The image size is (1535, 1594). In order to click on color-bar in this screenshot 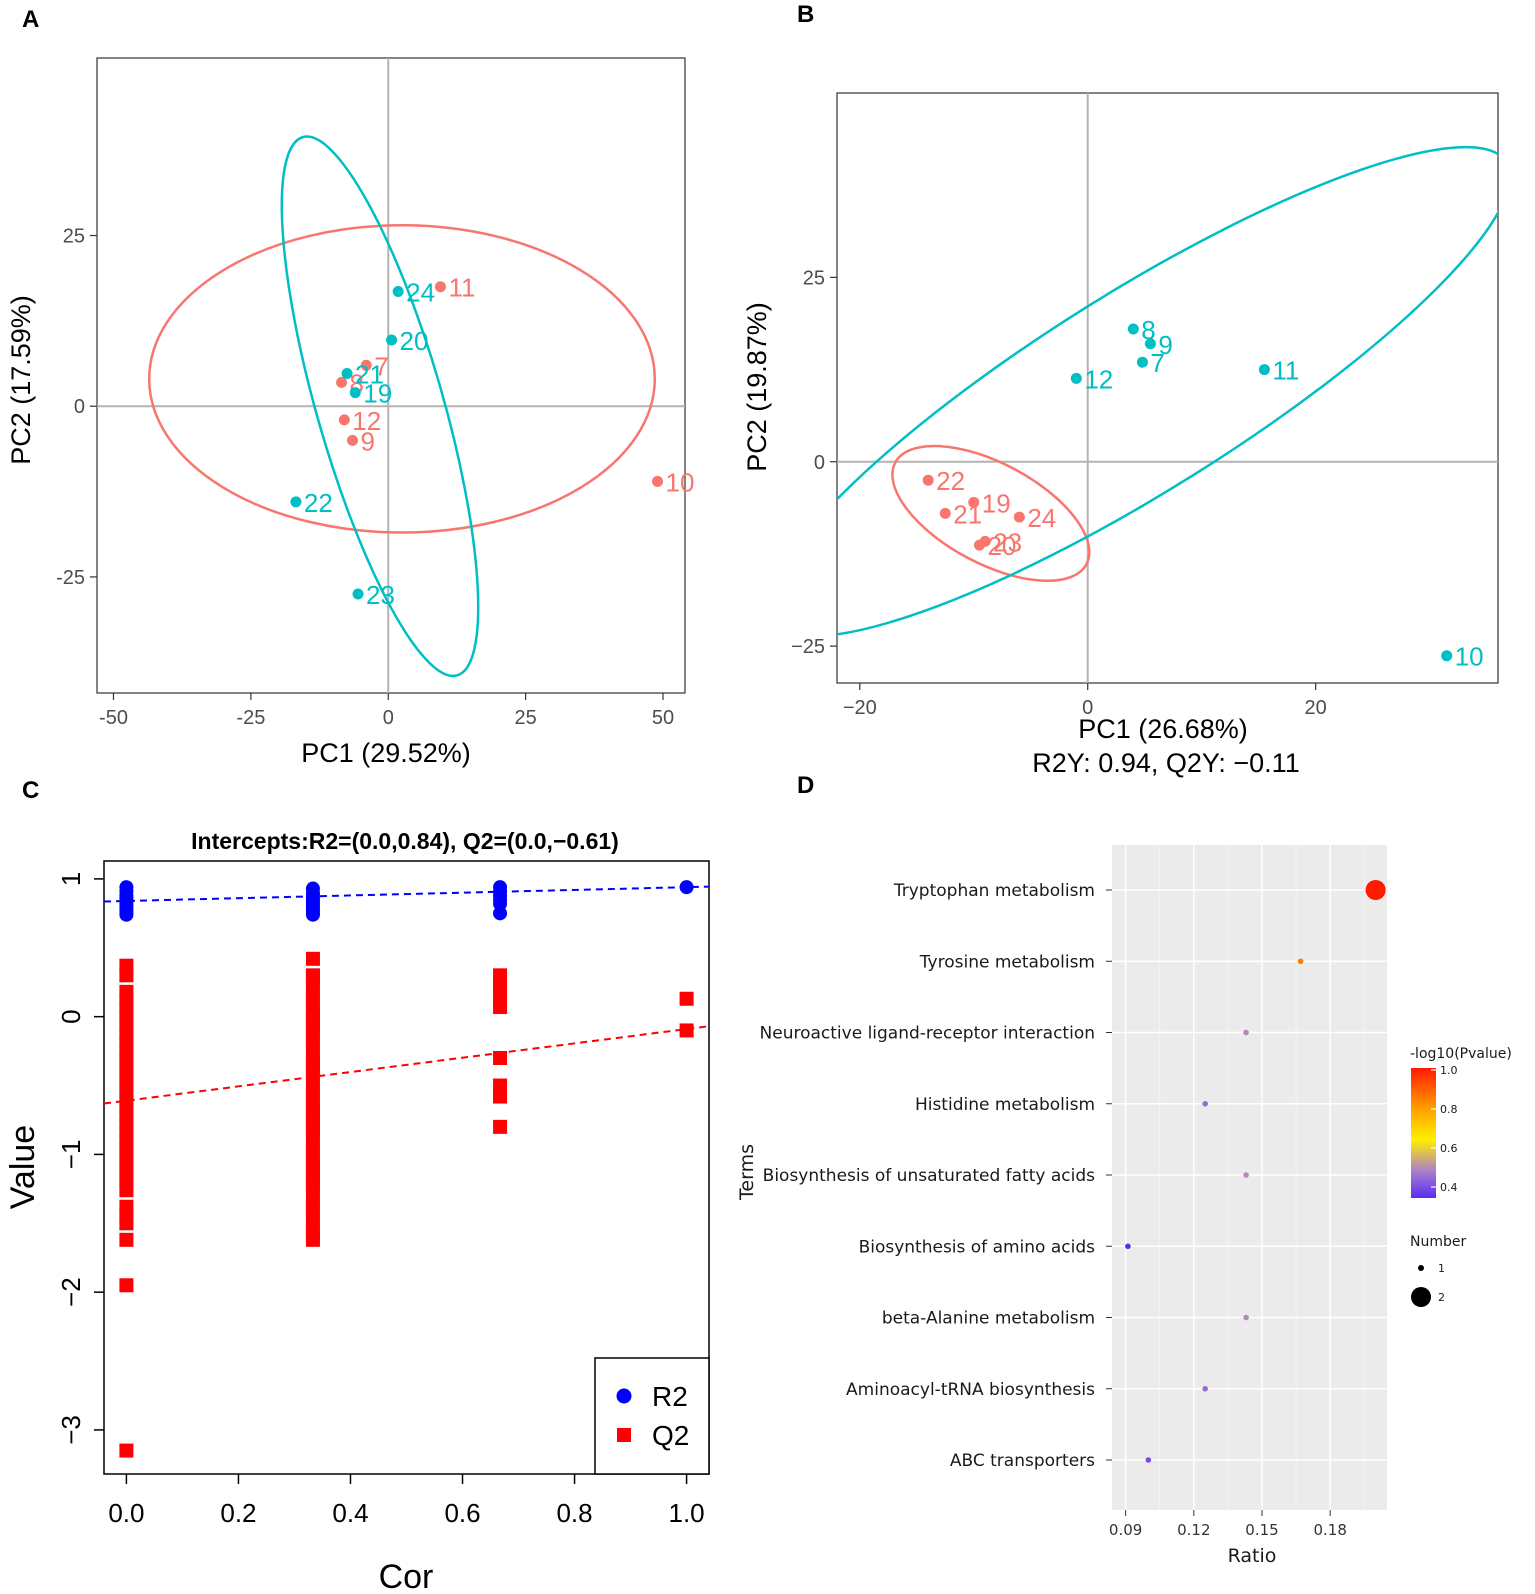, I will do `click(1423, 1133)`.